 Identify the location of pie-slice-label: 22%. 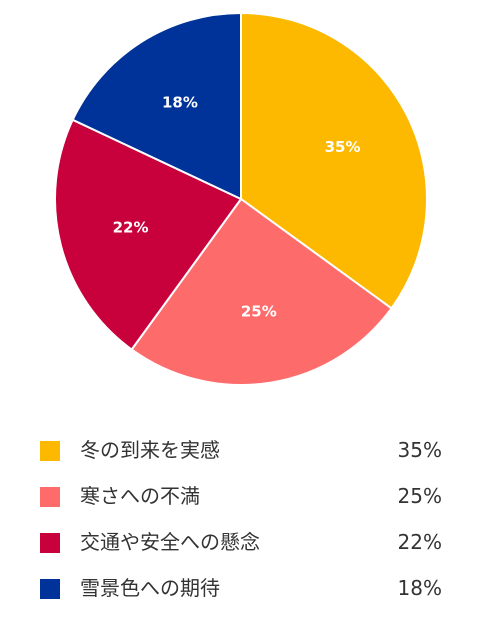
(131, 227).